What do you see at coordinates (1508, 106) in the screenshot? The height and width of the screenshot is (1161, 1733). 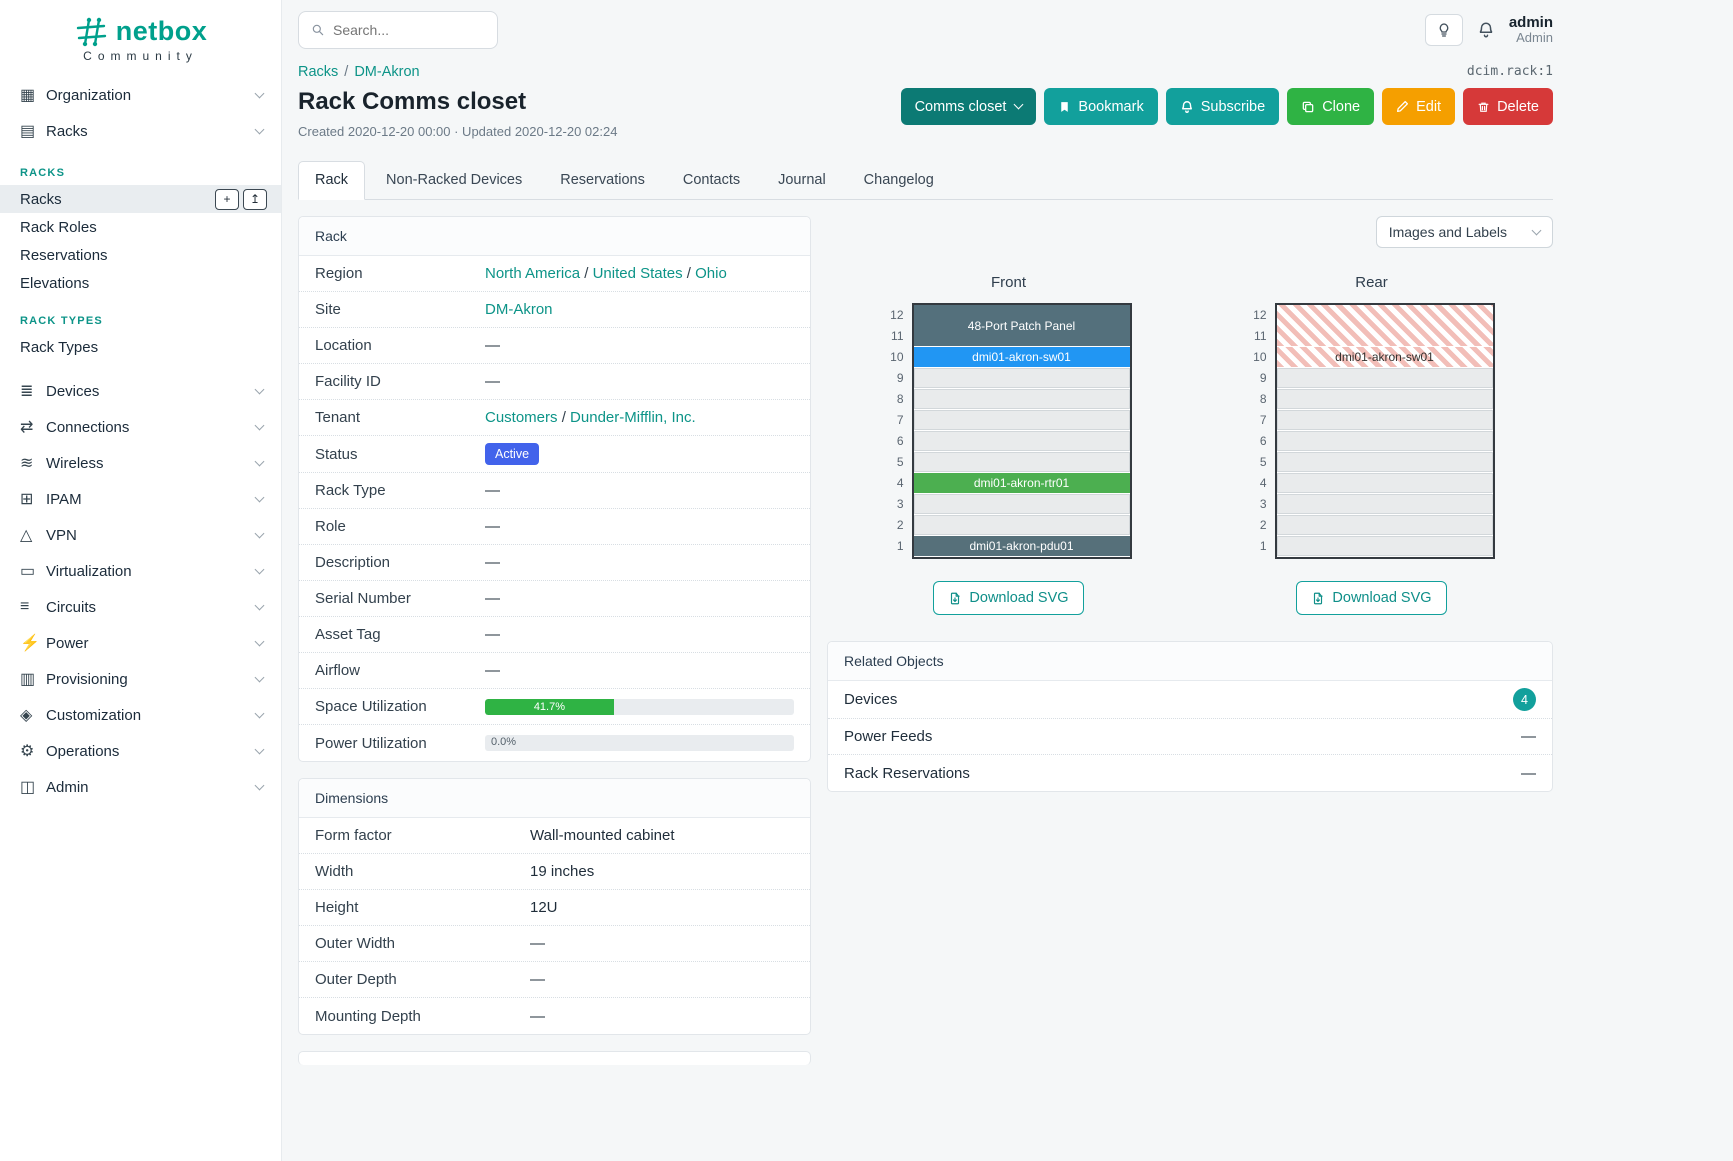 I see `delete-button: Delete` at bounding box center [1508, 106].